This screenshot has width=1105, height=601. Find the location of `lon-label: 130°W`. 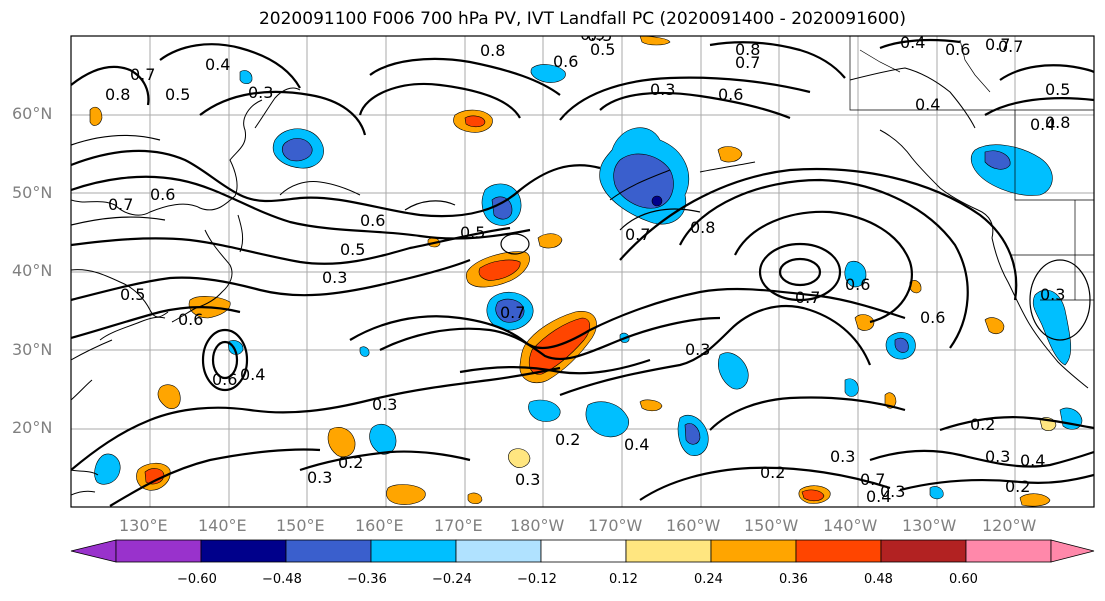

lon-label: 130°W is located at coordinates (929, 525).